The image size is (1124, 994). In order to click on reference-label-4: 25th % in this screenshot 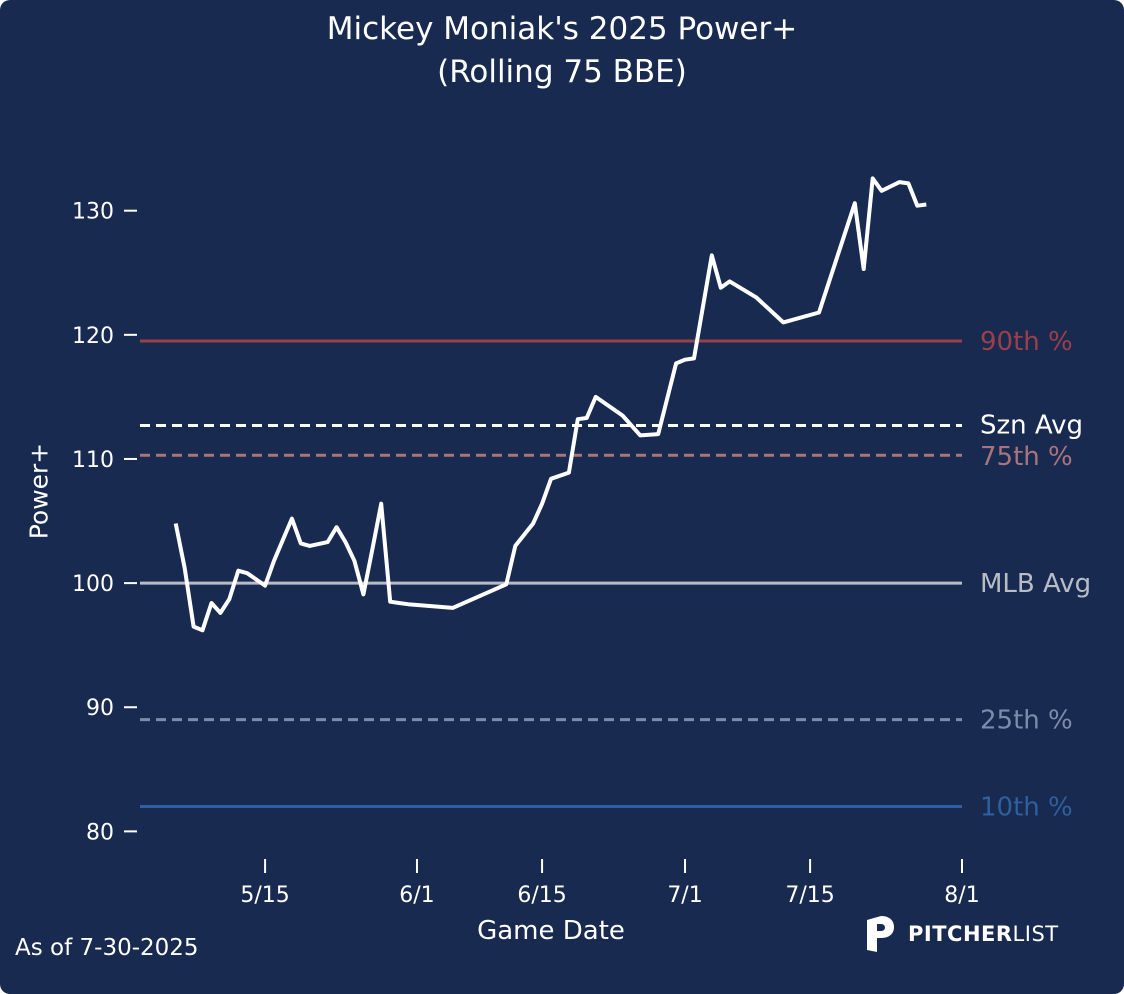, I will do `click(1026, 721)`.